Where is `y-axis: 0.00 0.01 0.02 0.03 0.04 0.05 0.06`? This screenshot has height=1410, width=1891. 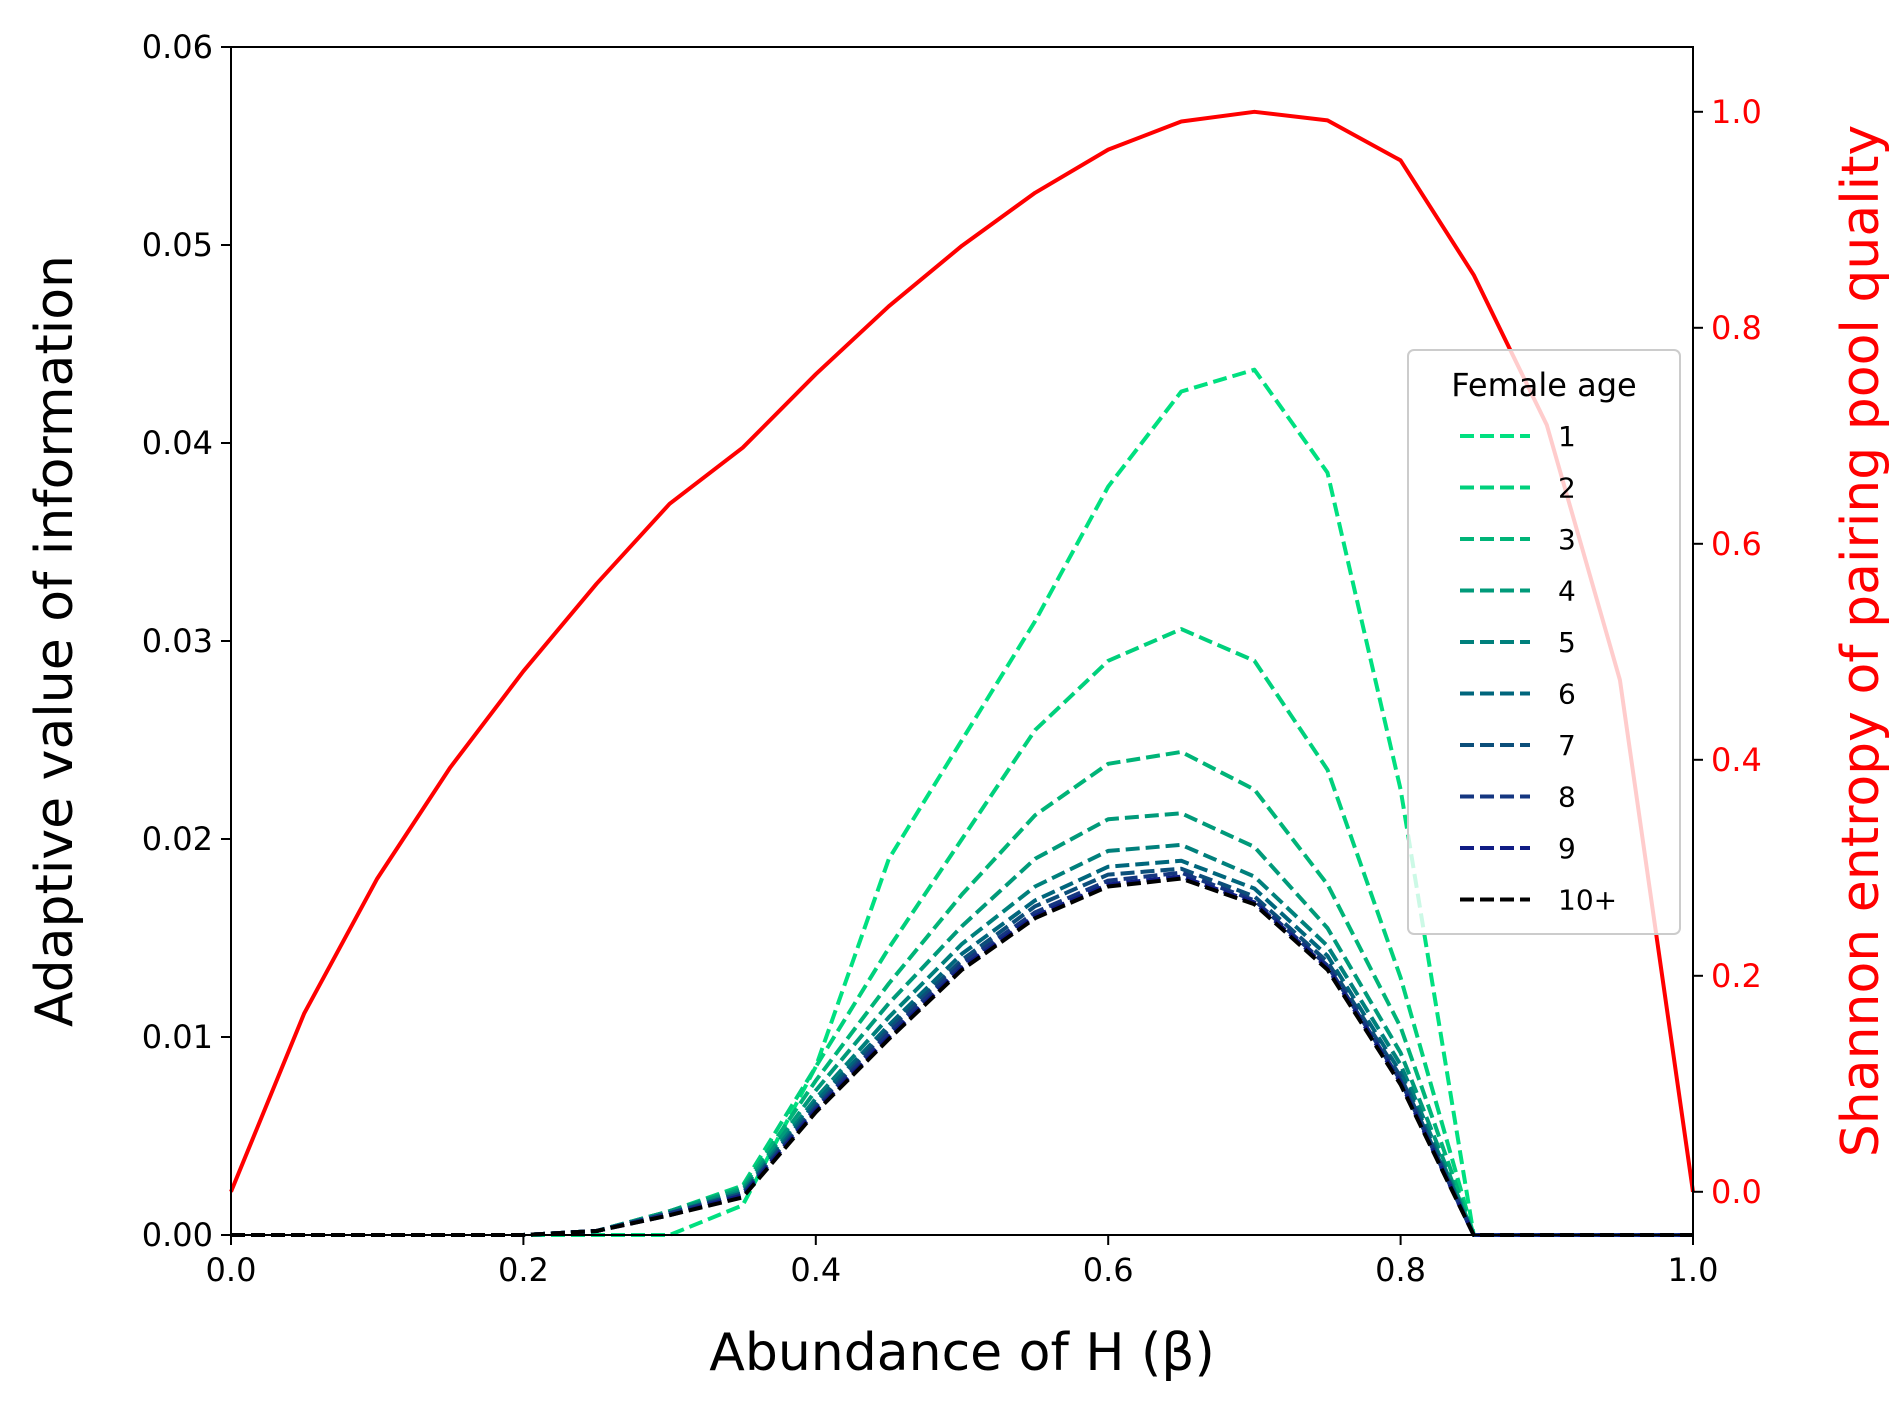 y-axis: 0.00 0.01 0.02 0.03 0.04 0.05 0.06 is located at coordinates (186, 641).